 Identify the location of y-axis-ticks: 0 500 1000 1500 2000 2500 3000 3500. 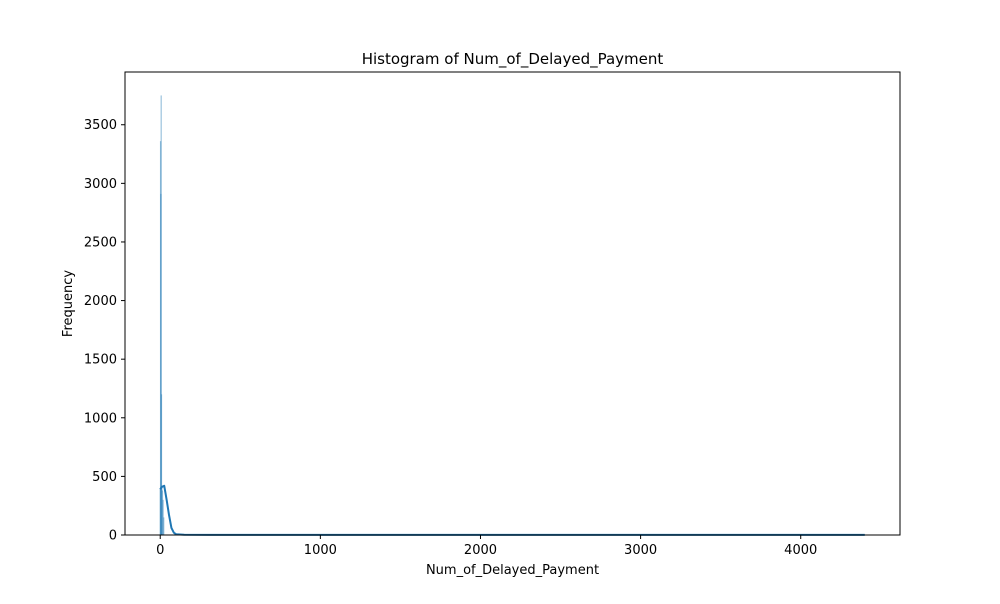
(104, 331).